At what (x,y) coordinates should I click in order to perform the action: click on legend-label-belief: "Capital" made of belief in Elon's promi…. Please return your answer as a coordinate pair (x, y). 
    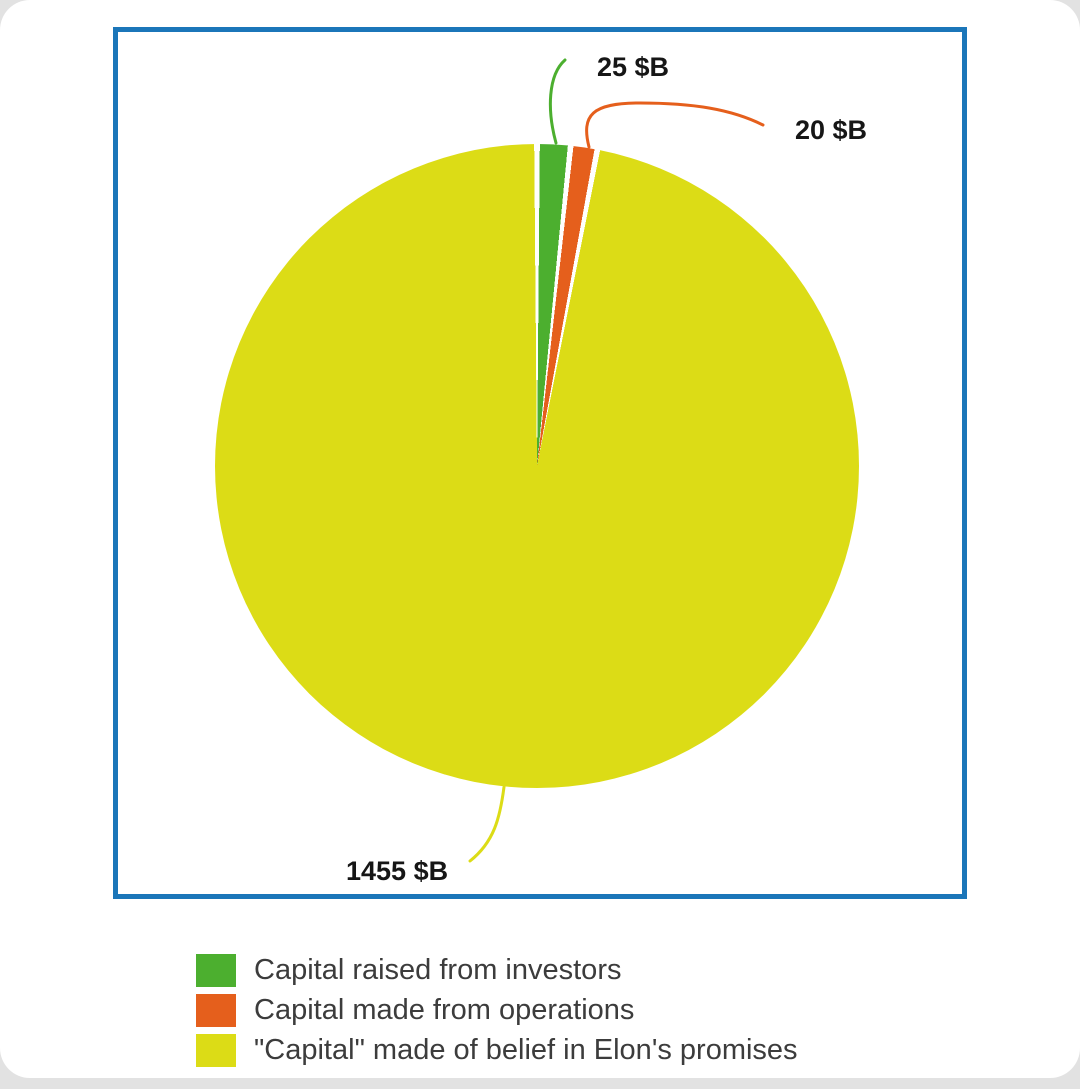
    Looking at the image, I should click on (526, 1049).